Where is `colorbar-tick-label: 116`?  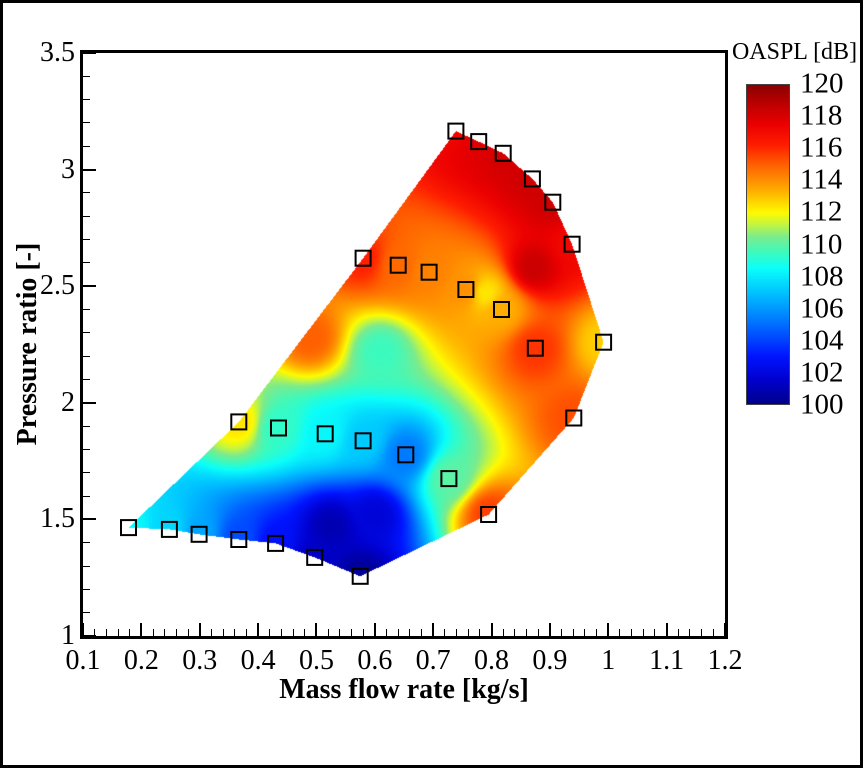
colorbar-tick-label: 116 is located at coordinates (821, 147).